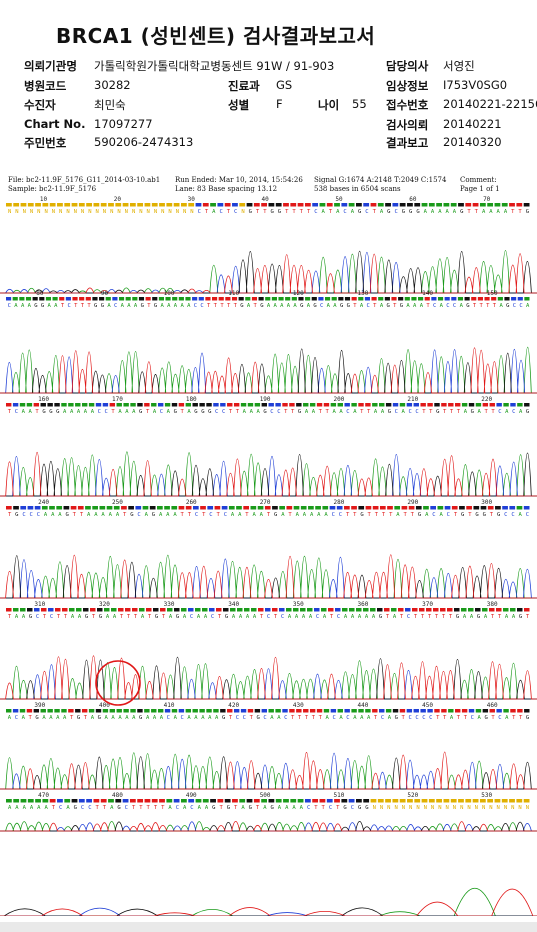  Describe the element at coordinates (43, 795) in the screenshot. I see `tick-label: 470` at that location.